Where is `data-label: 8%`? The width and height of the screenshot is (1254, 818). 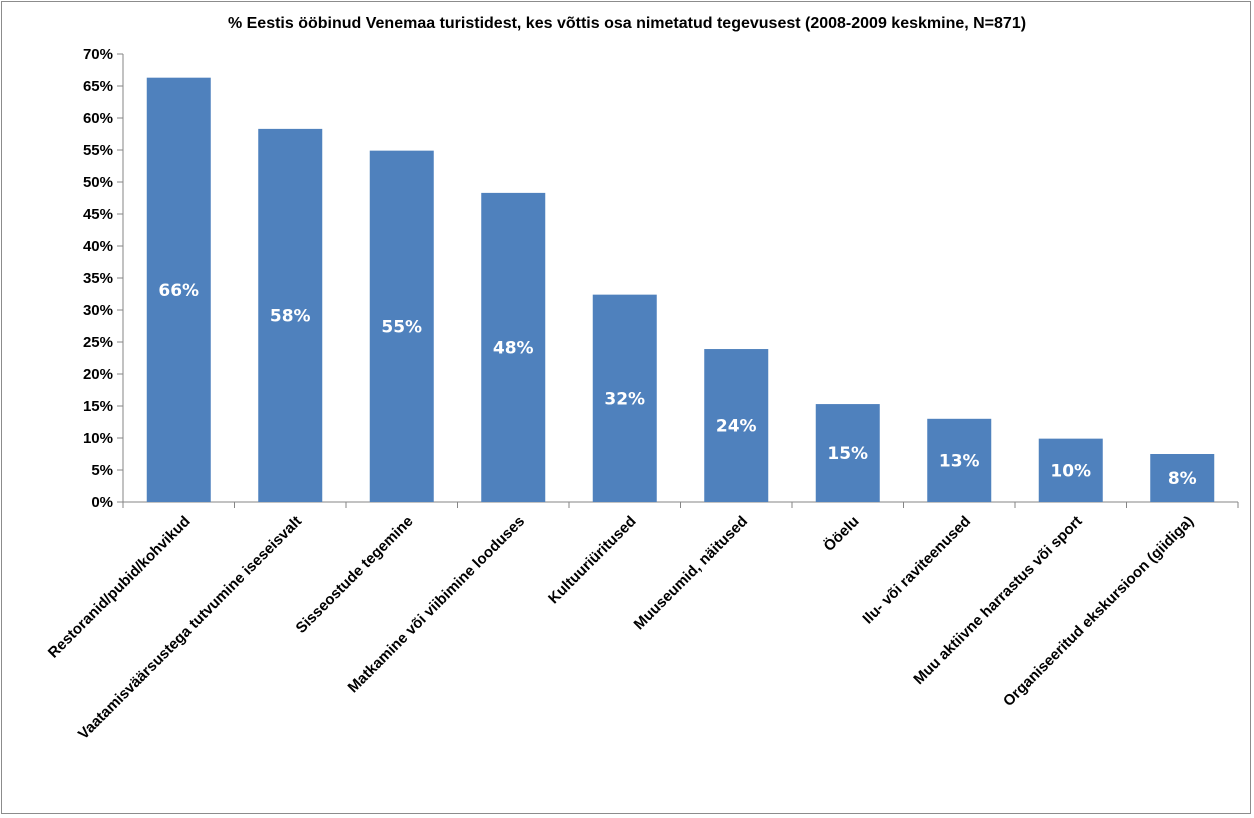
data-label: 8% is located at coordinates (1182, 479).